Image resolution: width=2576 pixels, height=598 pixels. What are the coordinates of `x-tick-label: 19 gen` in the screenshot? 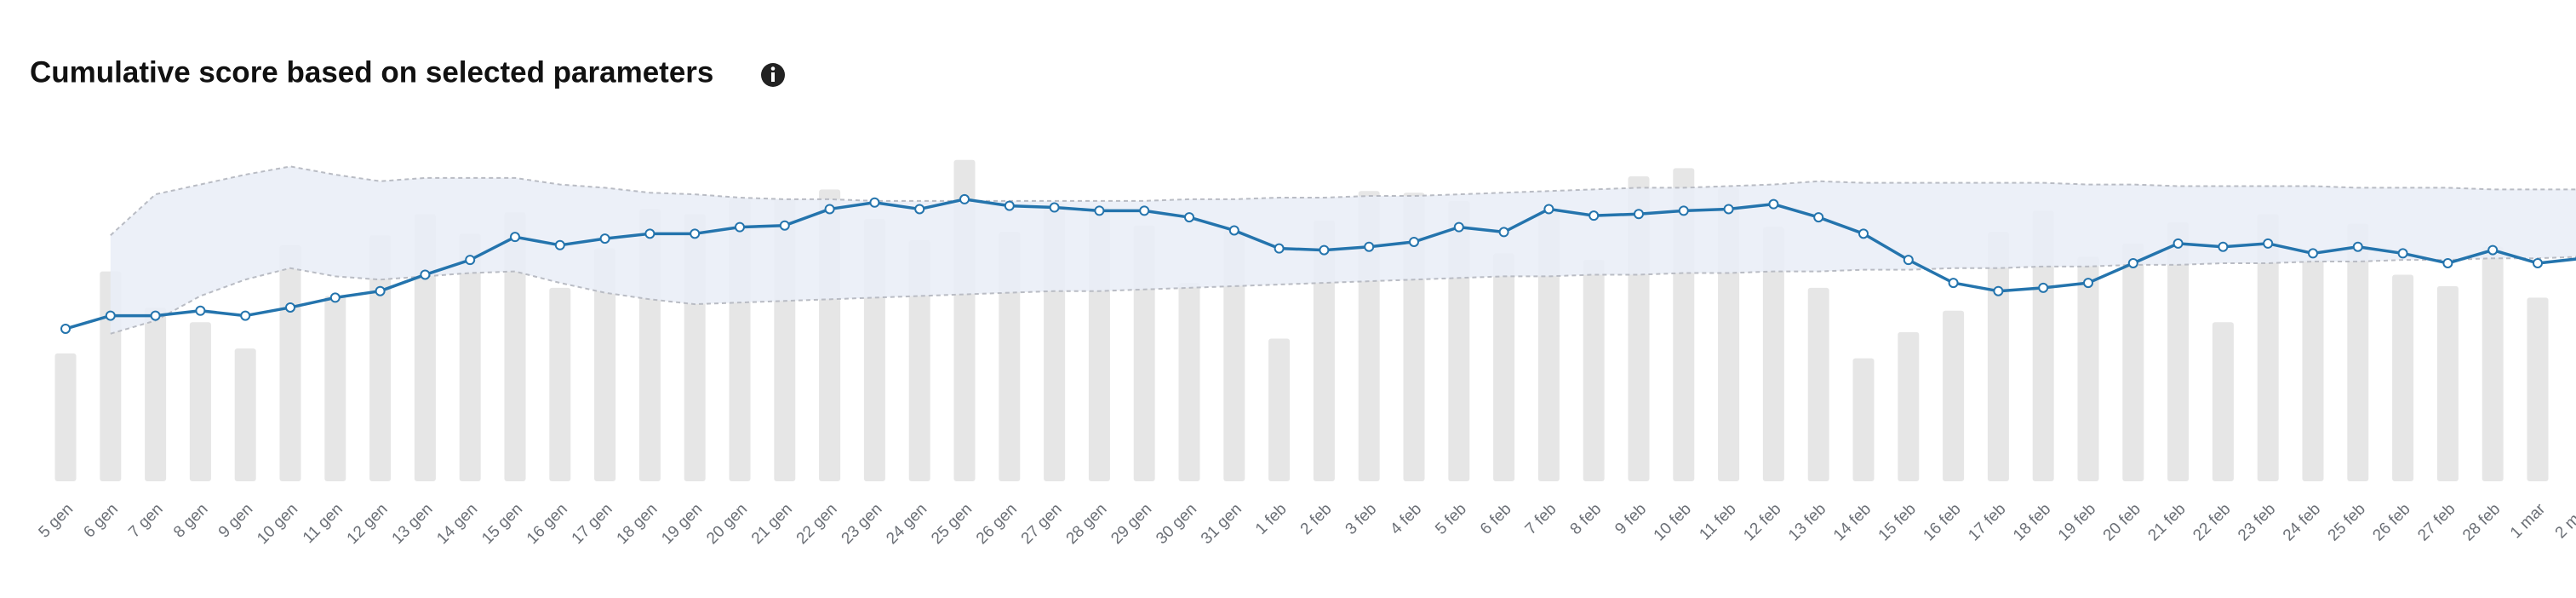 It's located at (682, 524).